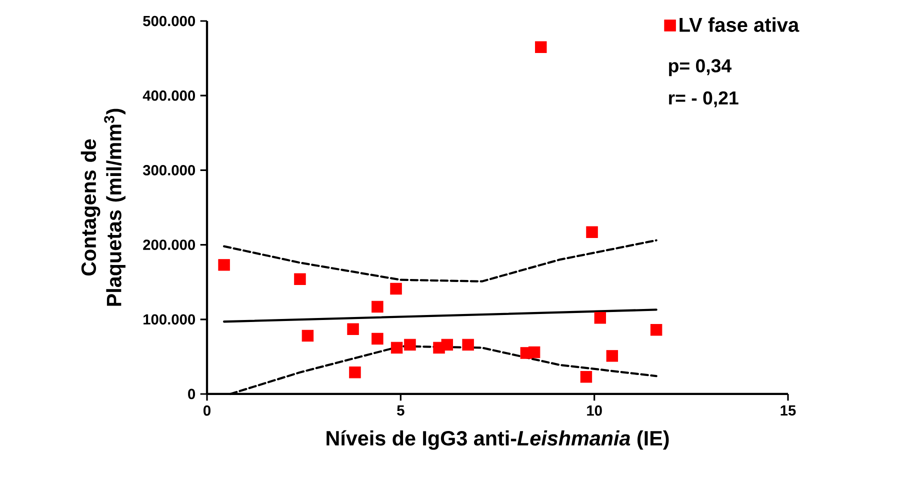  Describe the element at coordinates (400, 410) in the screenshot. I see `x-tick-label: 5` at that location.